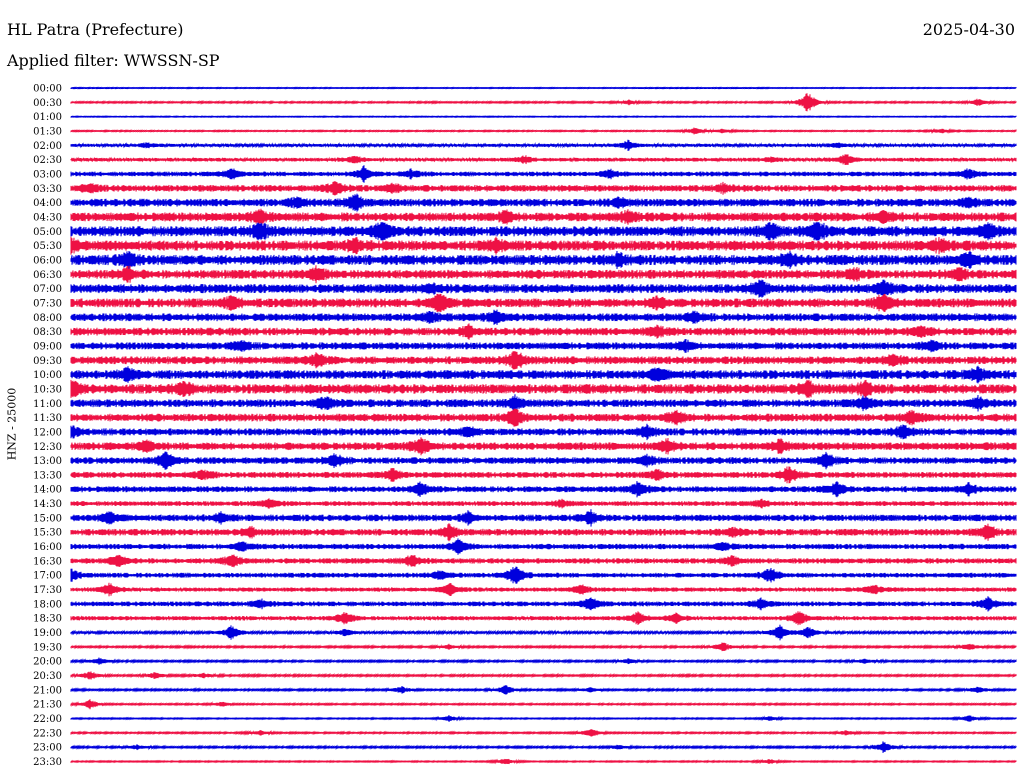 The width and height of the screenshot is (1024, 780). Describe the element at coordinates (47, 303) in the screenshot. I see `time-tick-label: 07:30` at that location.